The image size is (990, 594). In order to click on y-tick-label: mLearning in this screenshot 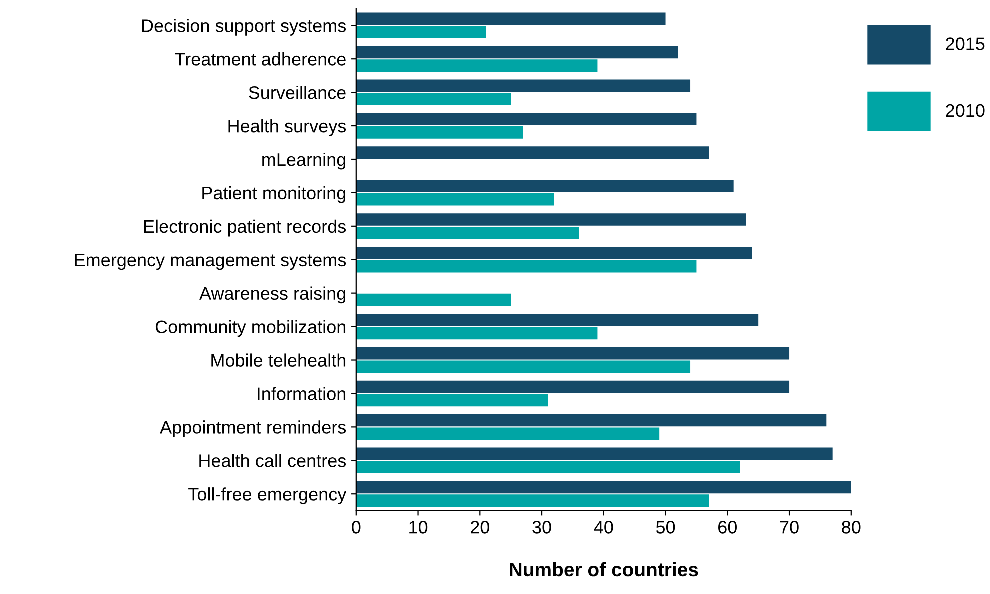, I will do `click(304, 161)`.